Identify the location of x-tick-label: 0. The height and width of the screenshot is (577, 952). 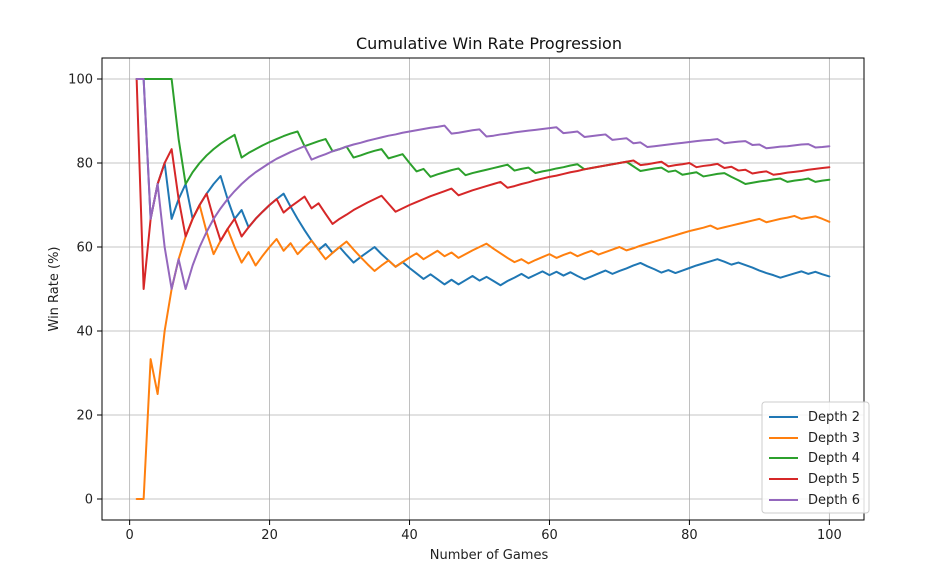
(129, 535).